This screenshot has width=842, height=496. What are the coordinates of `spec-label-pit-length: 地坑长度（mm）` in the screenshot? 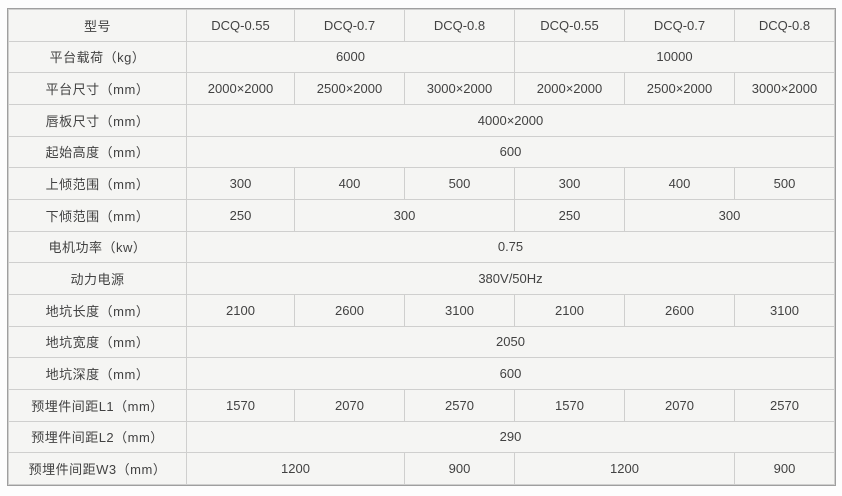 It's located at (97, 310).